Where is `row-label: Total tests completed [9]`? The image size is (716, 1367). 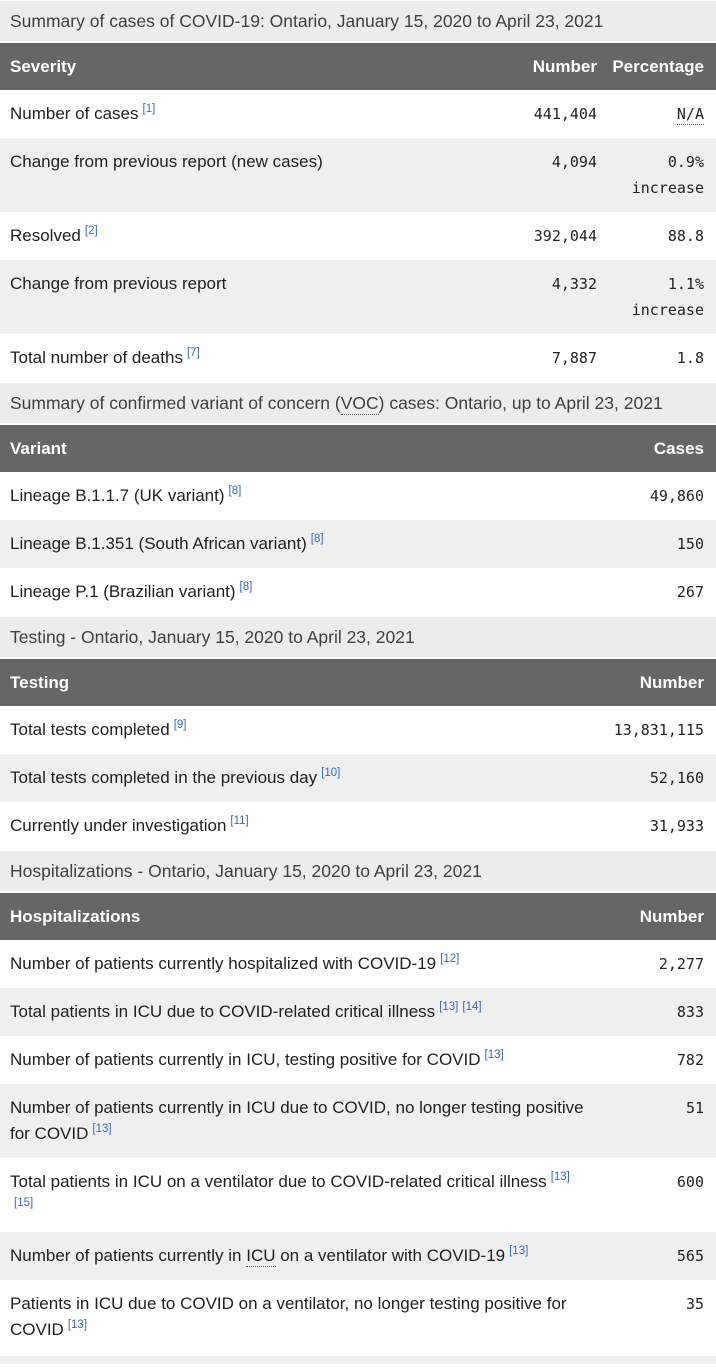 row-label: Total tests completed [9] is located at coordinates (298, 730).